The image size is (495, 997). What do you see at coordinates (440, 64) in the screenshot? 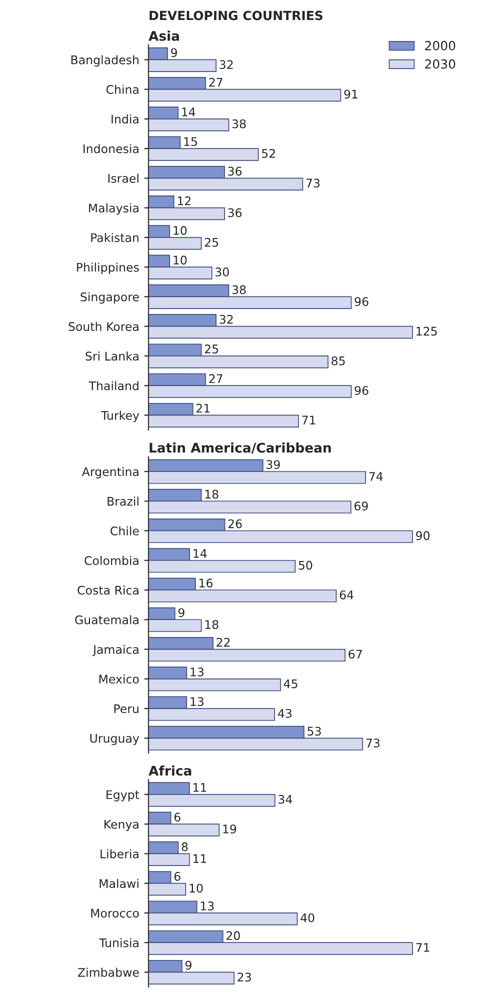
I see `legend-label: 2030` at bounding box center [440, 64].